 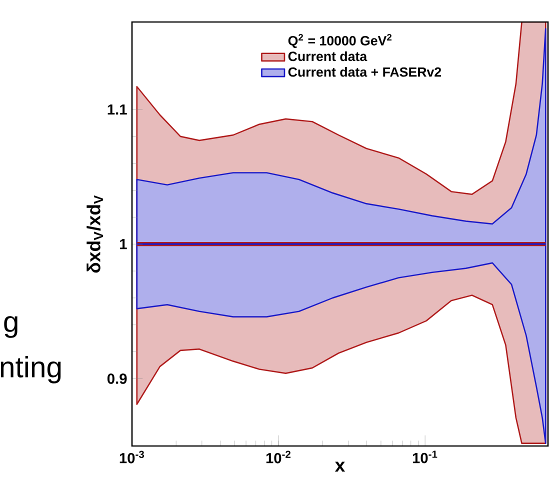 What do you see at coordinates (365, 71) in the screenshot?
I see `legend-label: Current data + FASERv2` at bounding box center [365, 71].